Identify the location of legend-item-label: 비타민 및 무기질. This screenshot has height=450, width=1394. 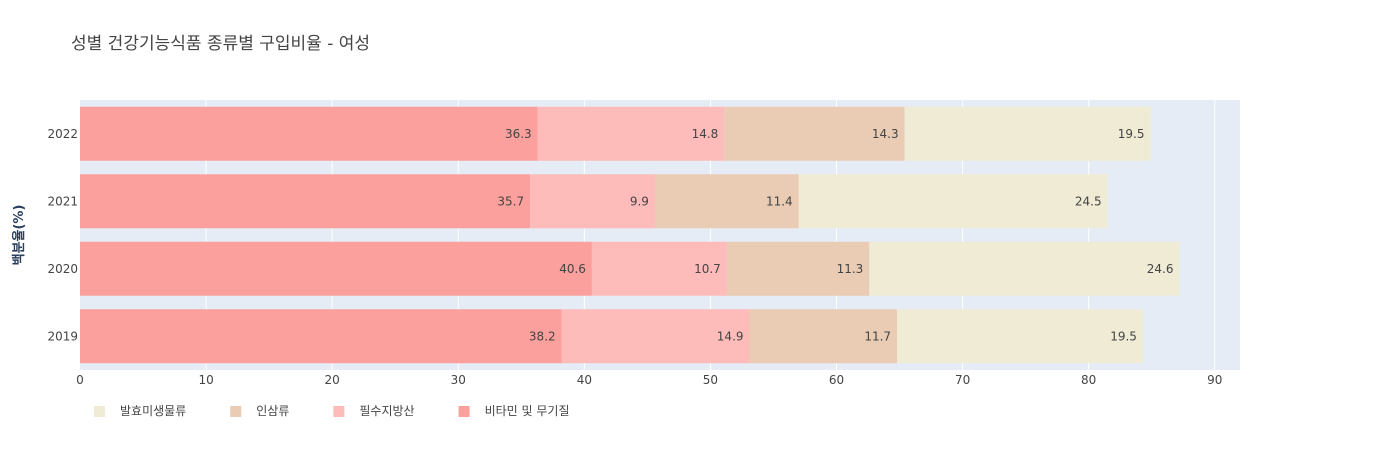
(527, 411).